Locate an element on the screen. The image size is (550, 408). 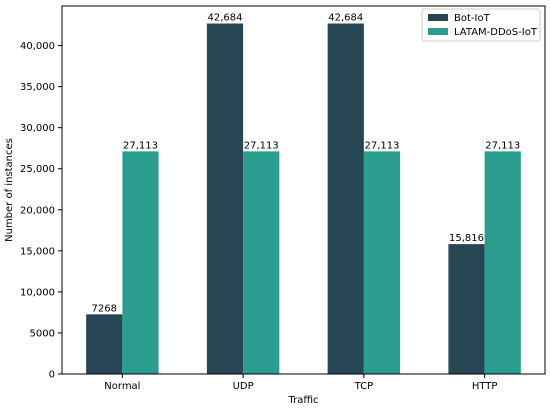
y-tick-label: 25,000 is located at coordinates (37, 169).